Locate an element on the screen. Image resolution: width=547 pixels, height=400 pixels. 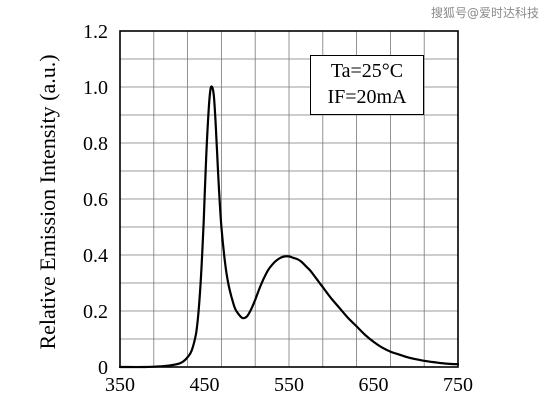
y-tick-label: 0.8 is located at coordinates (95, 144).